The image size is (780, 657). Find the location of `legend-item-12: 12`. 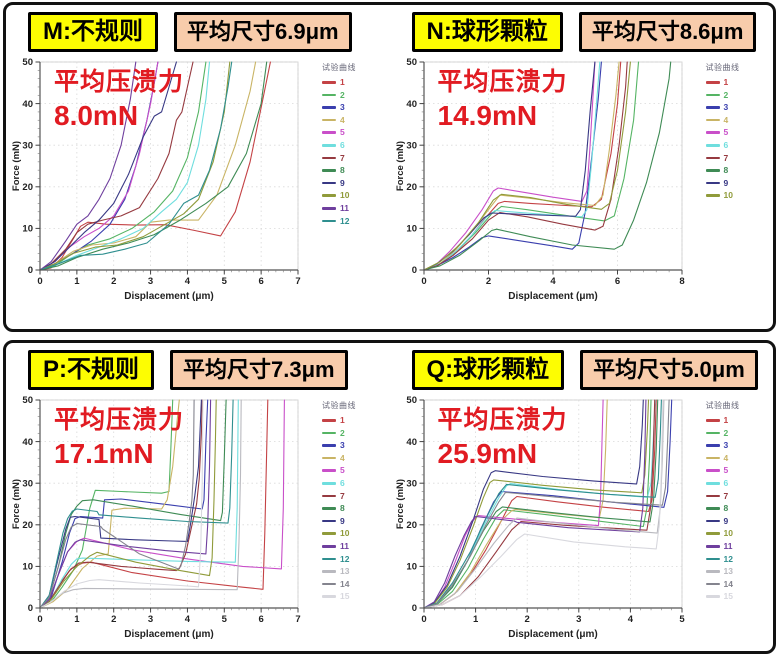

legend-item-12: 12 is located at coordinates (352, 559).